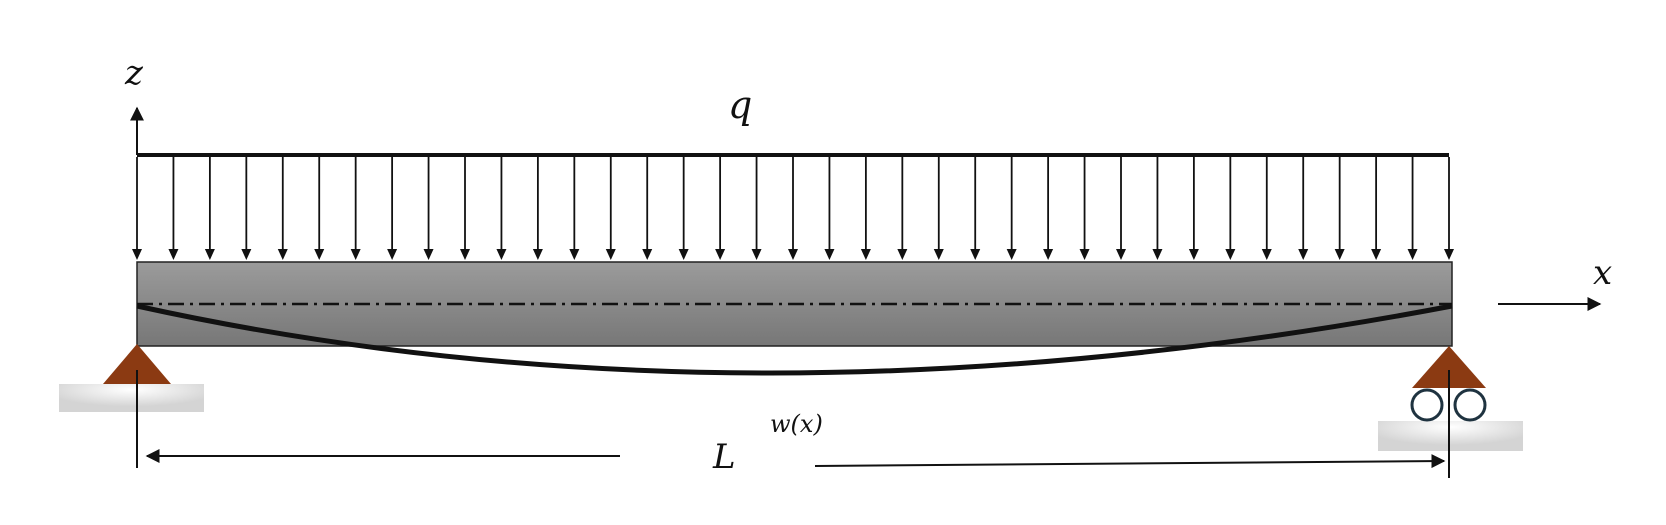  What do you see at coordinates (1130, 461) in the screenshot?
I see `length-dimension-right` at bounding box center [1130, 461].